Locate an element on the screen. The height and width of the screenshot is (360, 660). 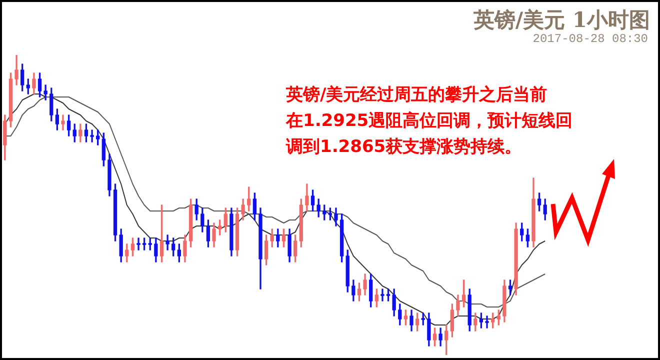
text: 2017-08-28 08:30 is located at coordinates (590, 39).